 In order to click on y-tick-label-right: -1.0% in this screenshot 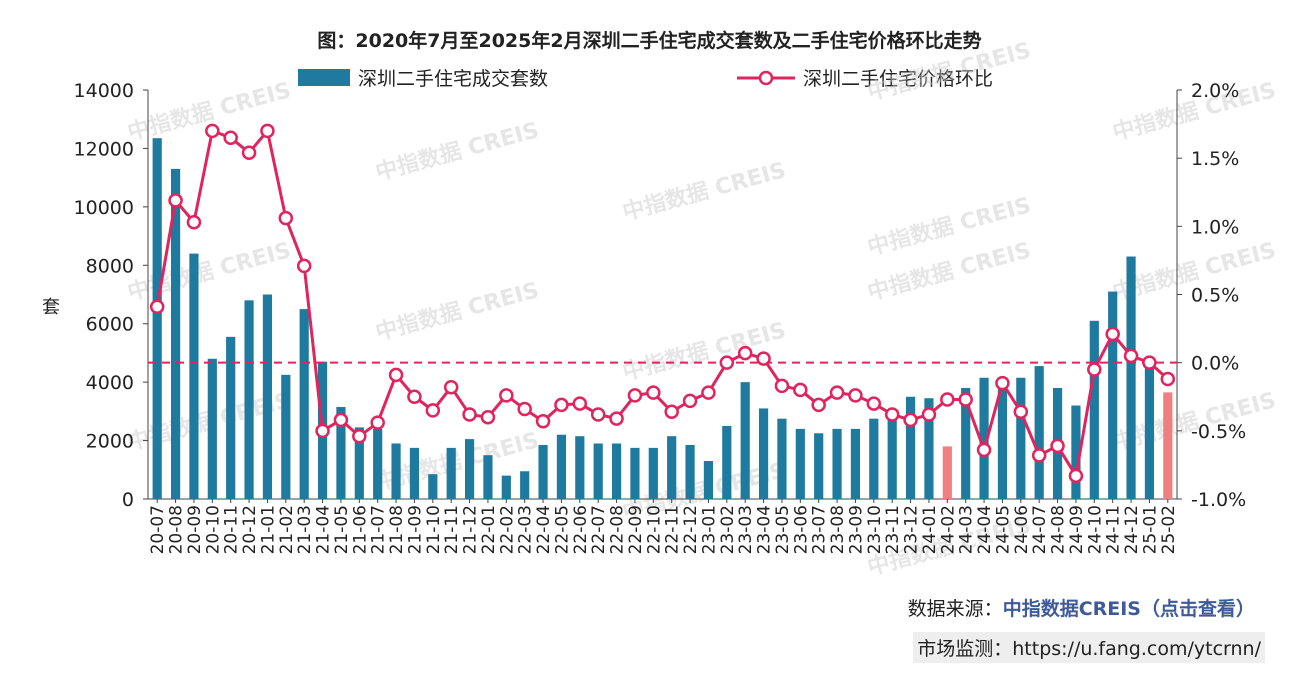, I will do `click(1218, 500)`.